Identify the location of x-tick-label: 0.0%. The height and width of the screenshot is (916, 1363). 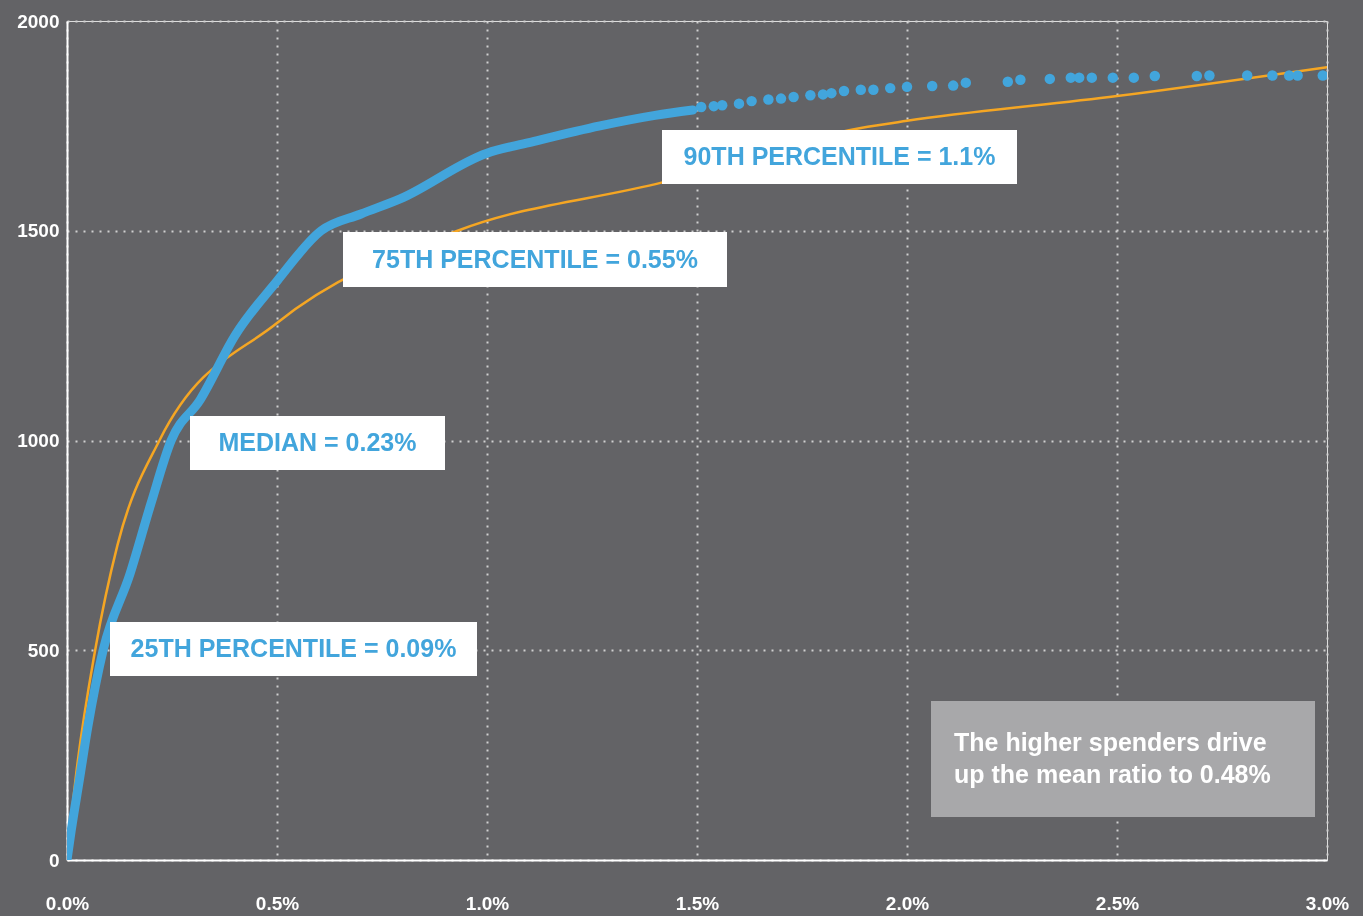
(67, 903).